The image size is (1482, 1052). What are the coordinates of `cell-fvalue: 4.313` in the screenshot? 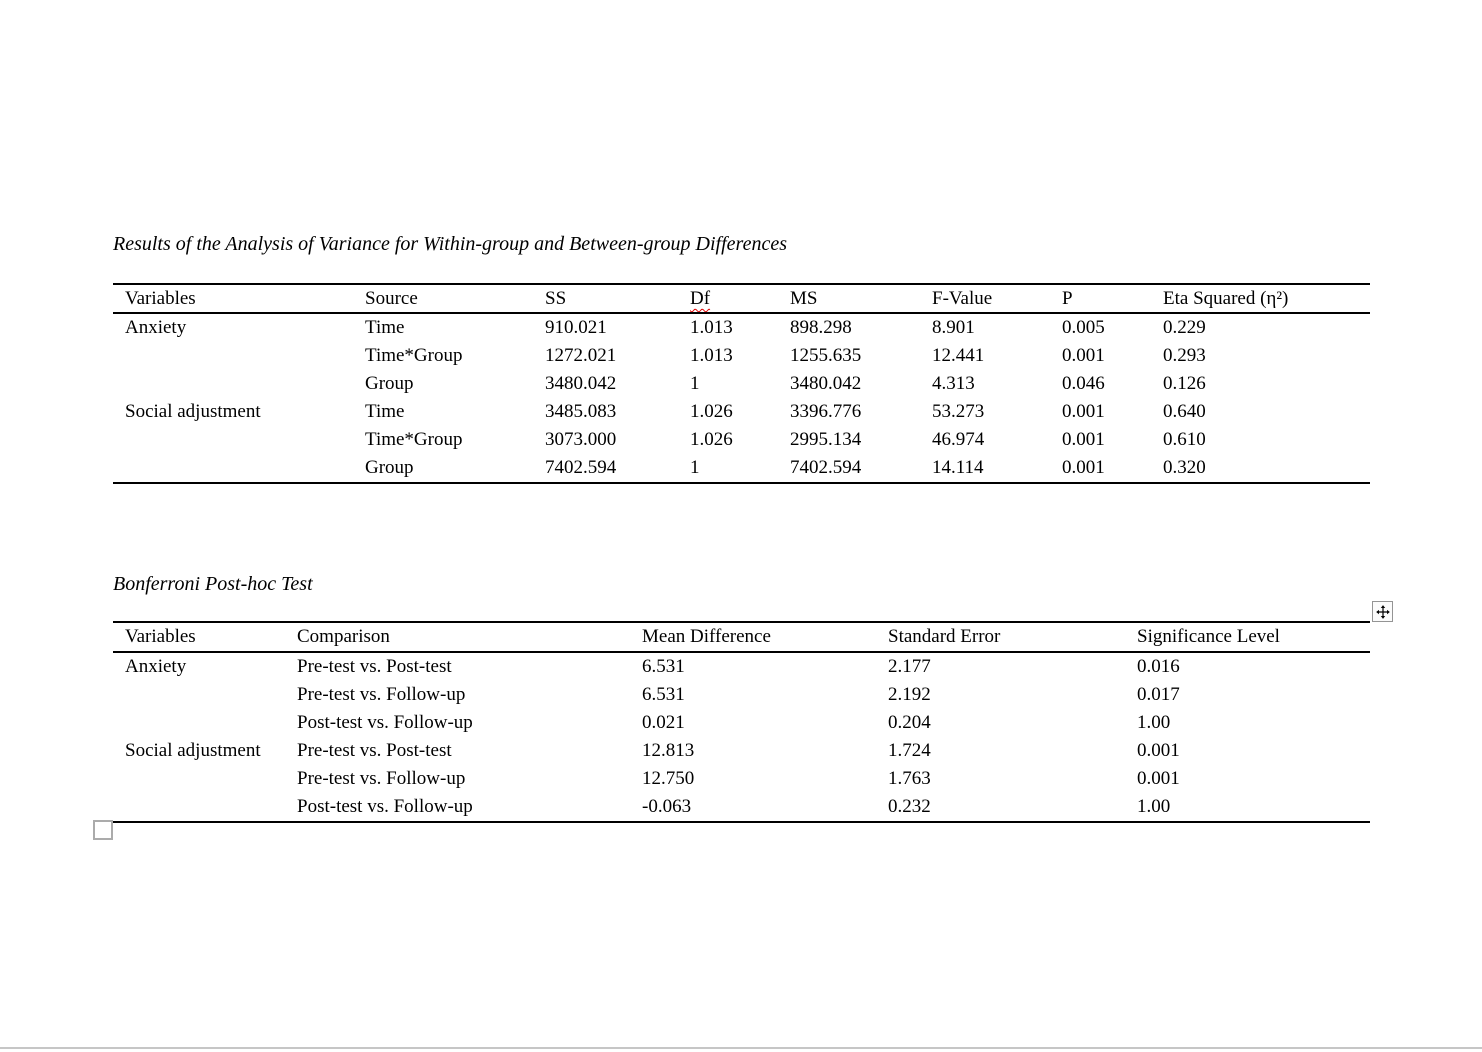 It's located at (953, 383).